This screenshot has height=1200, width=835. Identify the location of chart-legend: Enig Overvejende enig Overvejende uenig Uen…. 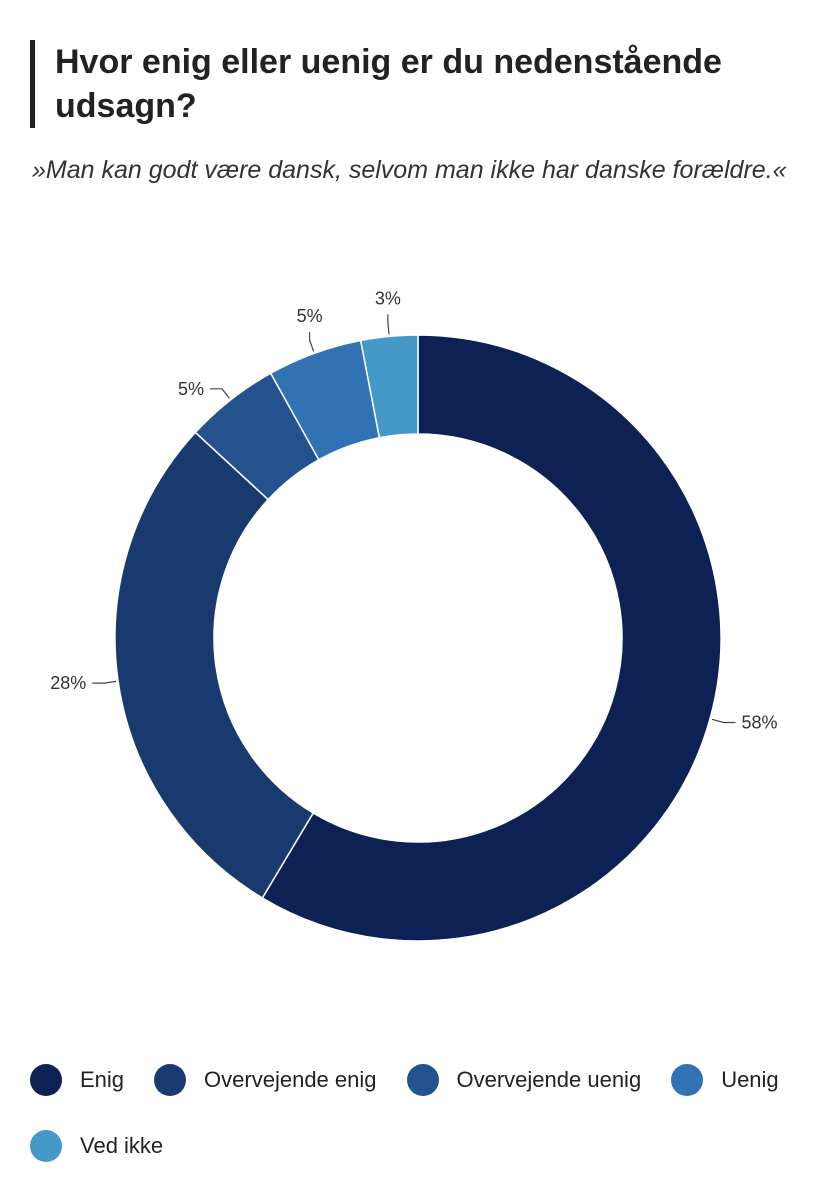
(420, 1113).